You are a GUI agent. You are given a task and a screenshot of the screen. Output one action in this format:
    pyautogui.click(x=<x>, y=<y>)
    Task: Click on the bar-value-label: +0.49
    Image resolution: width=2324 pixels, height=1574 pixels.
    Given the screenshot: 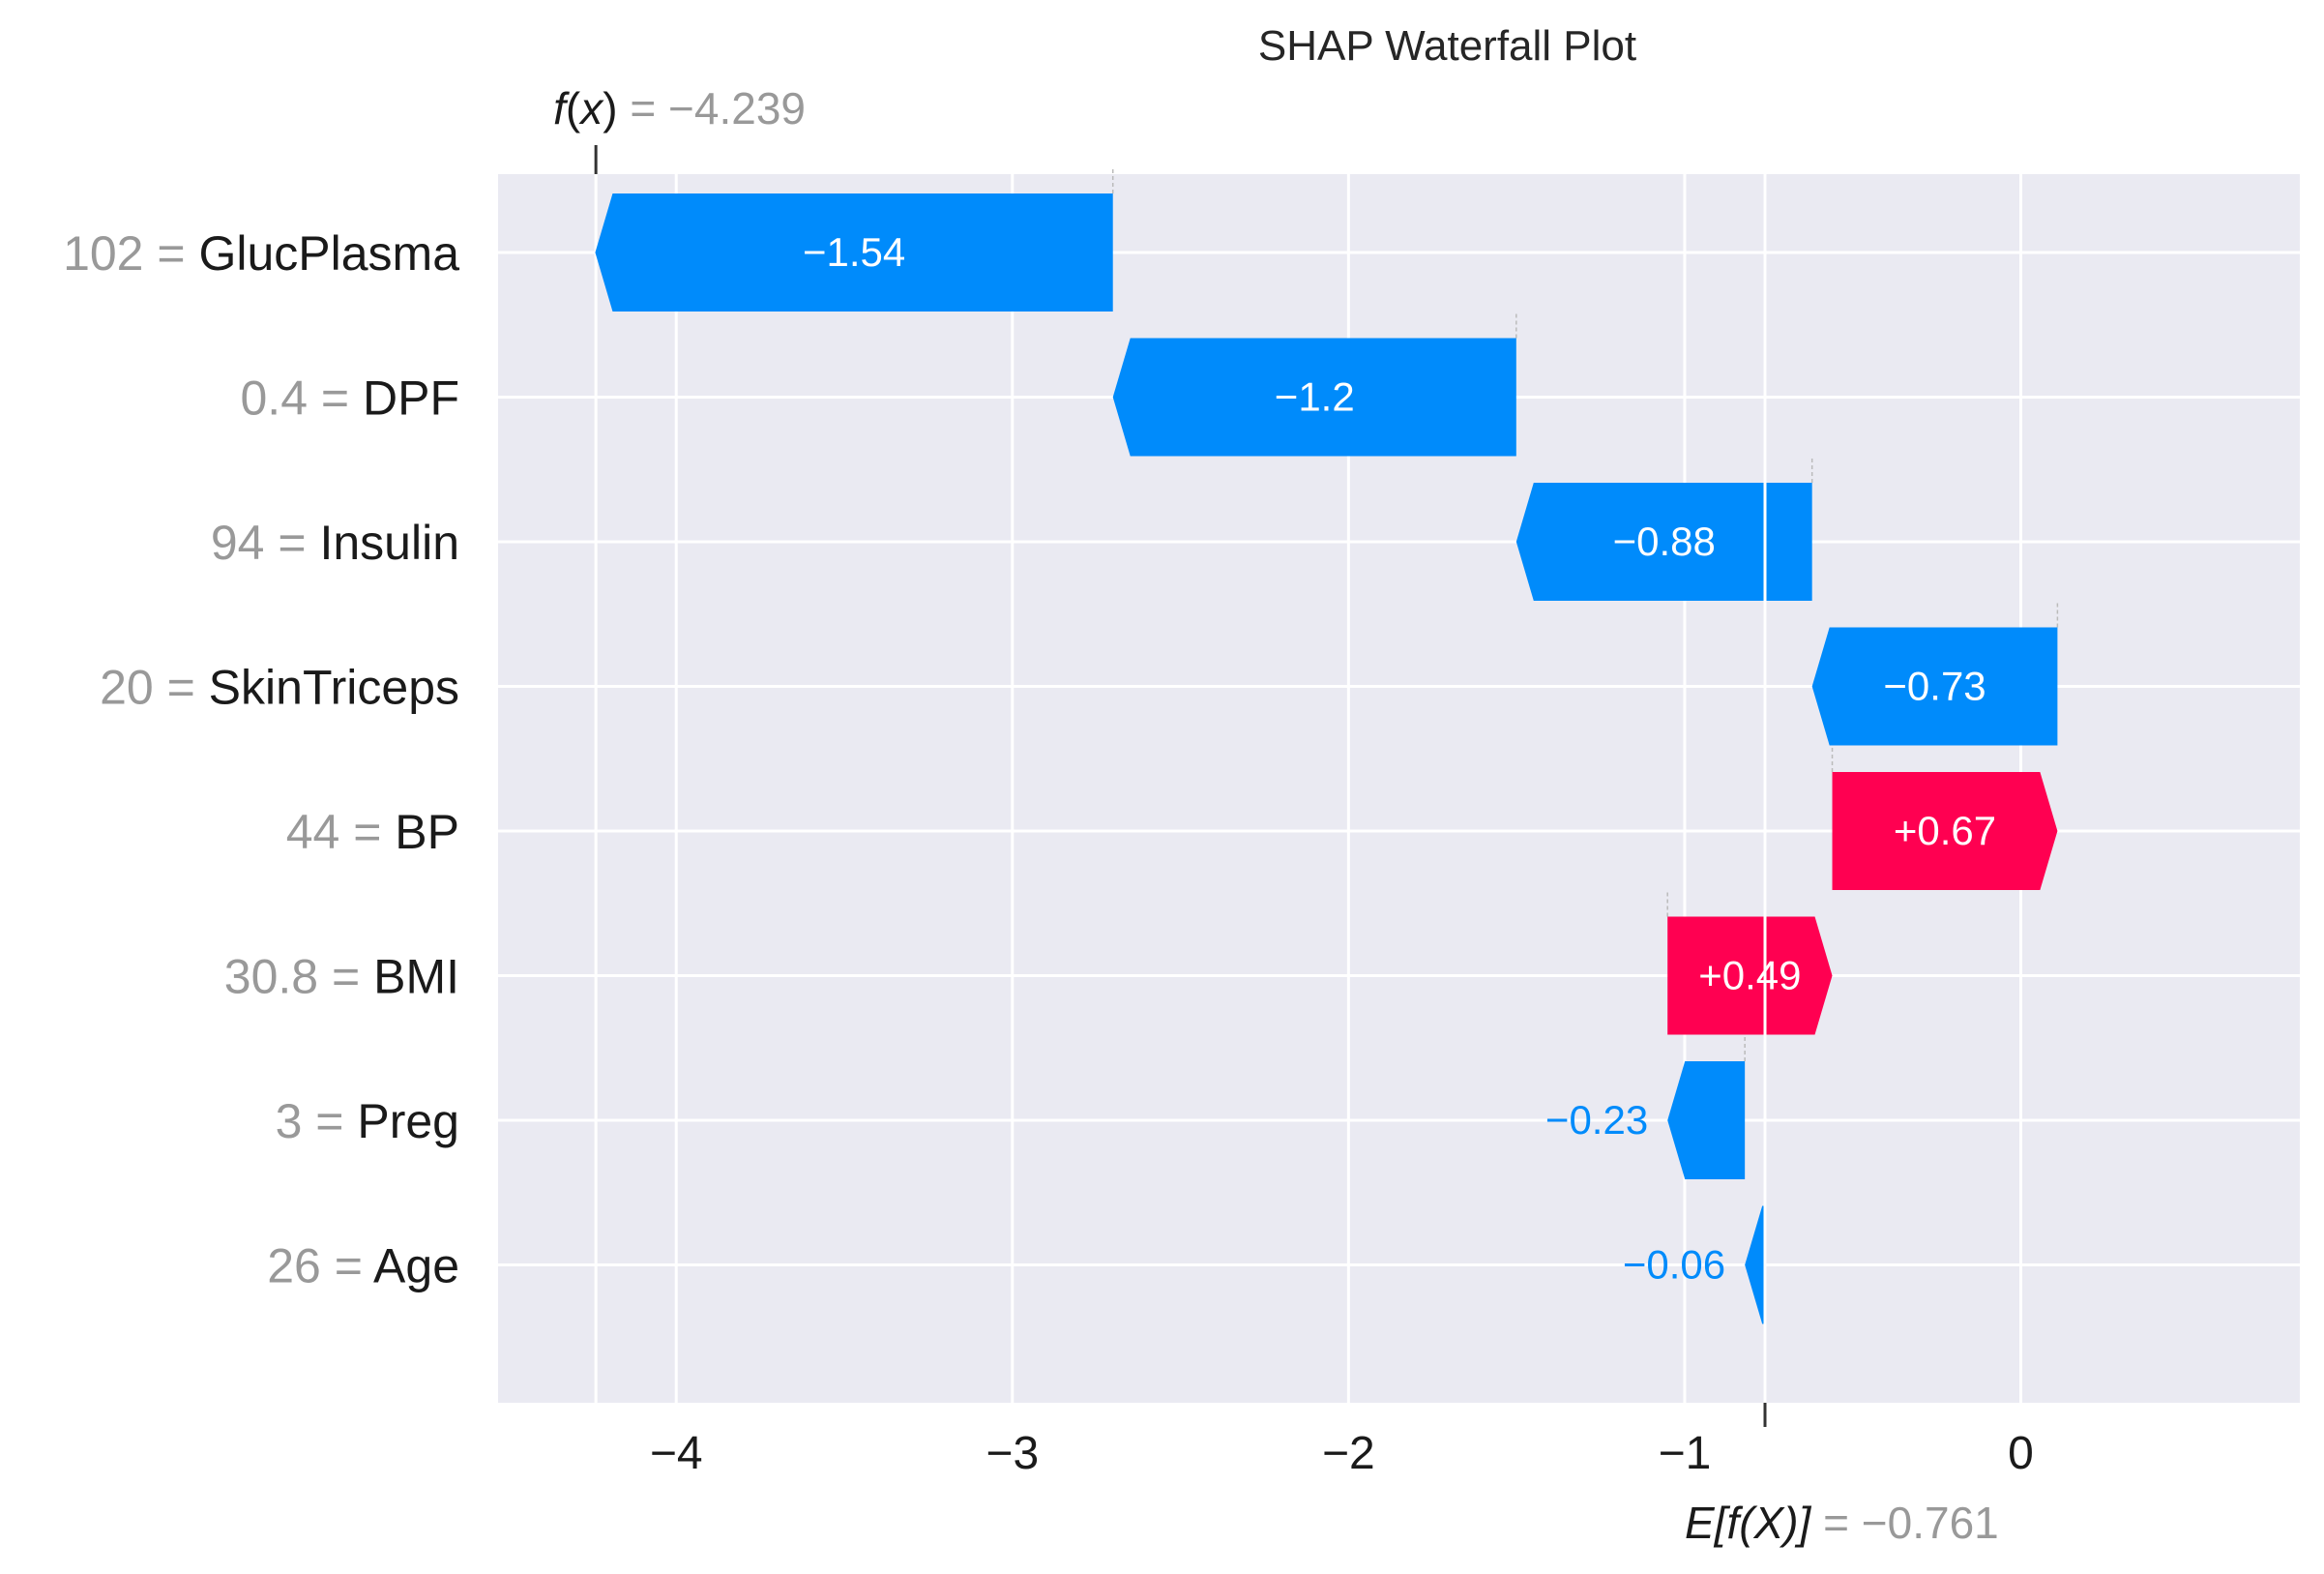 What is the action you would take?
    pyautogui.click(x=1749, y=975)
    